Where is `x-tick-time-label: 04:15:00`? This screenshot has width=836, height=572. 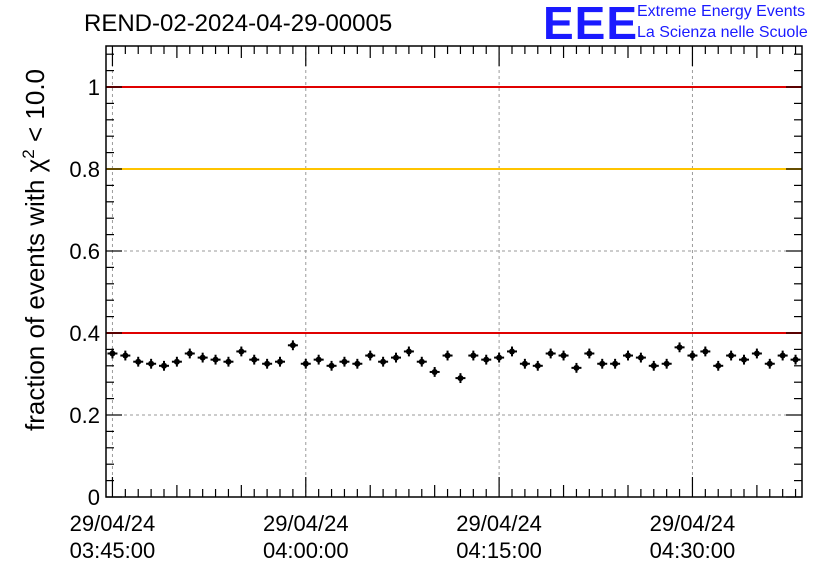
x-tick-time-label: 04:15:00 is located at coordinates (499, 550).